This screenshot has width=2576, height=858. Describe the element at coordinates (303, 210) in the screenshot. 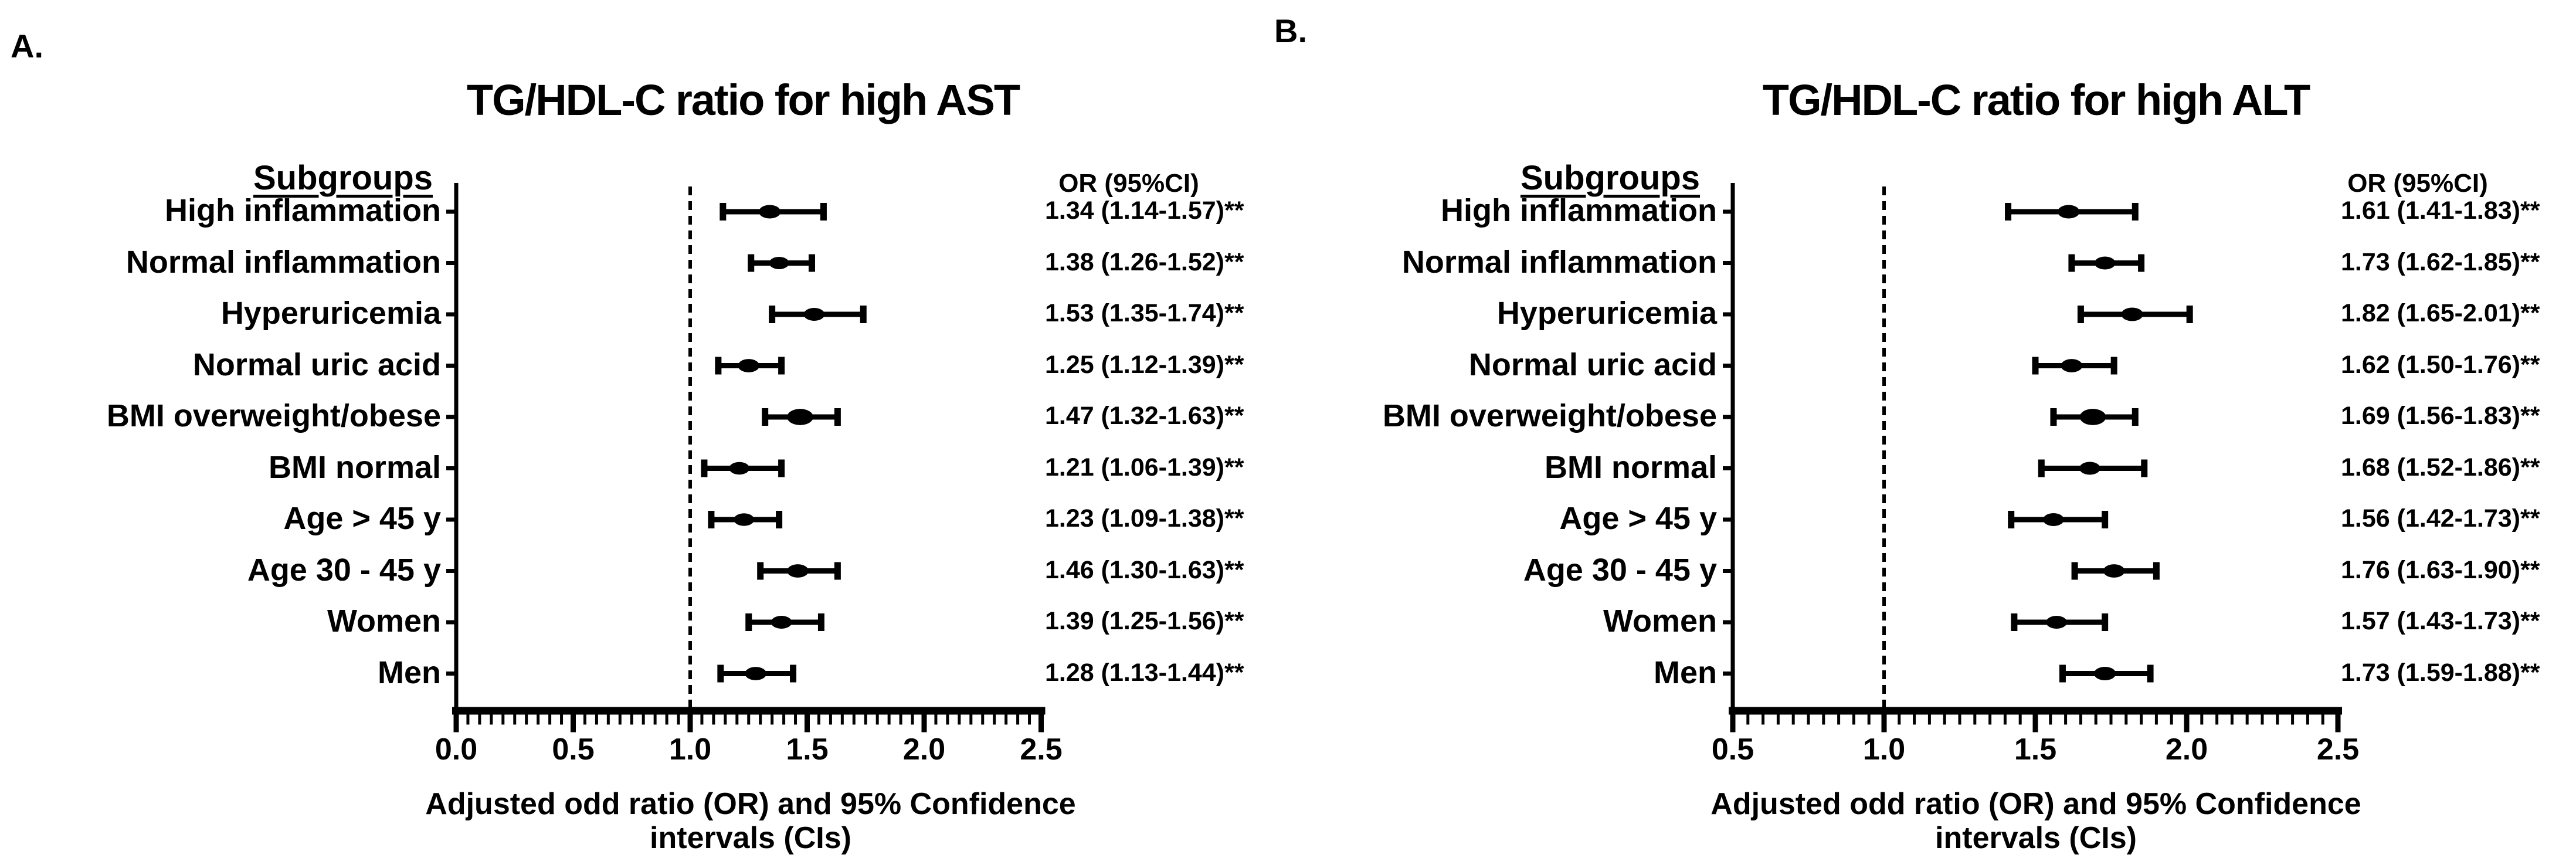

I see `panel-a-row-label: High inflammation` at that location.